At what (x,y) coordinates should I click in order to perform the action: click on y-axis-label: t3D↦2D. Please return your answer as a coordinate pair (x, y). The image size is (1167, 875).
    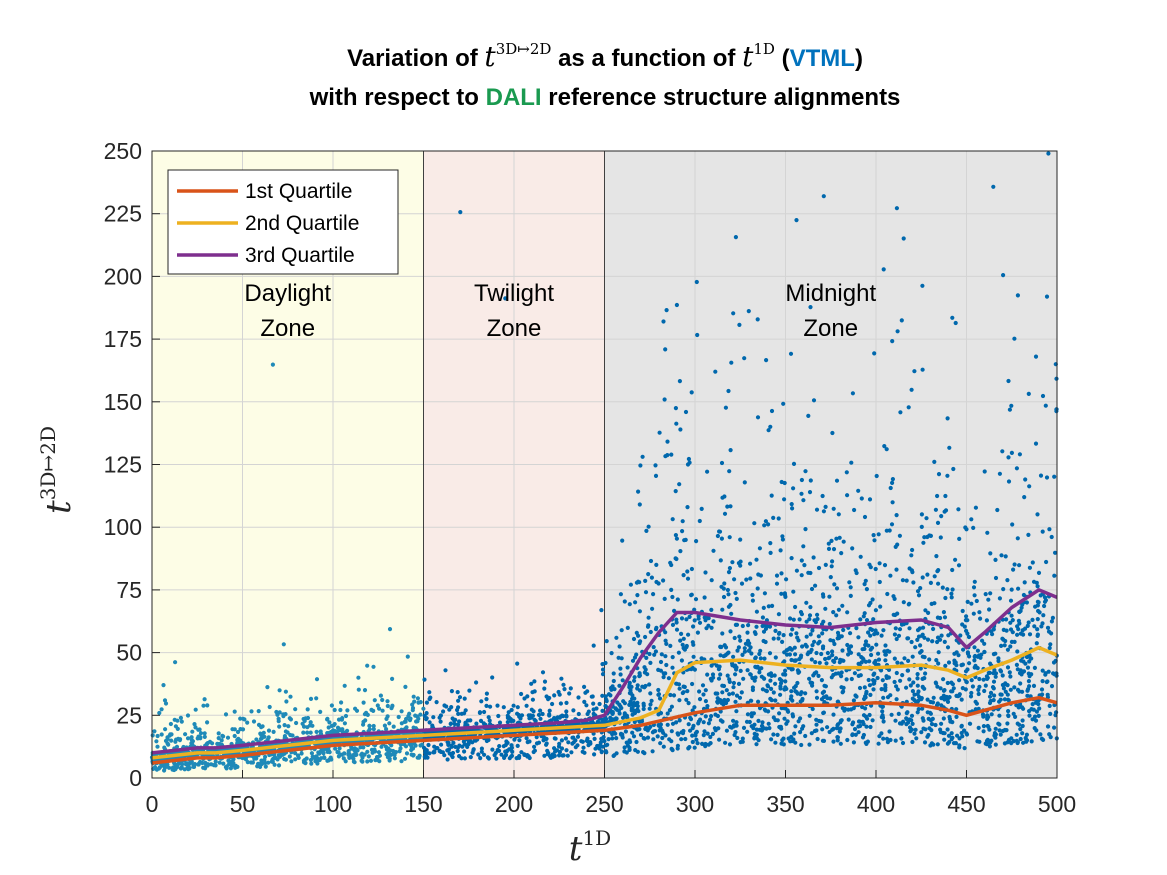
    Looking at the image, I should click on (57, 470).